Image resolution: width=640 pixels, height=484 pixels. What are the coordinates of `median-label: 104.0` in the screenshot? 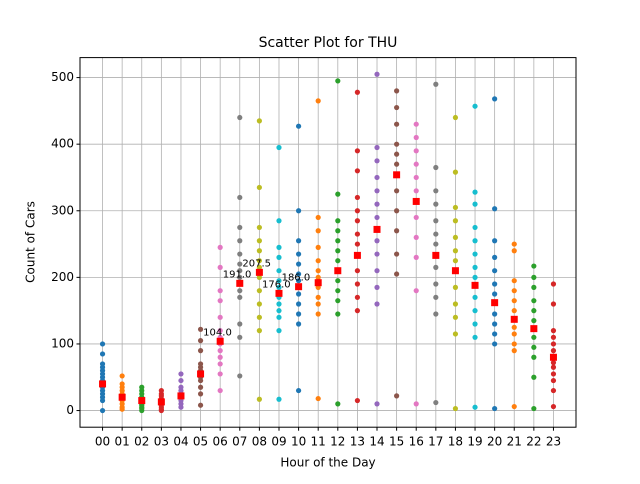 It's located at (217, 332).